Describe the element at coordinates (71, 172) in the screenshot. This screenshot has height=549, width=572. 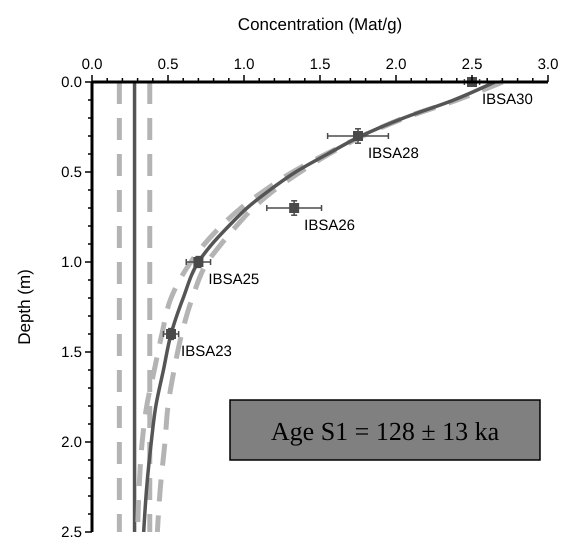
I see `y-tick-label: 0.5` at that location.